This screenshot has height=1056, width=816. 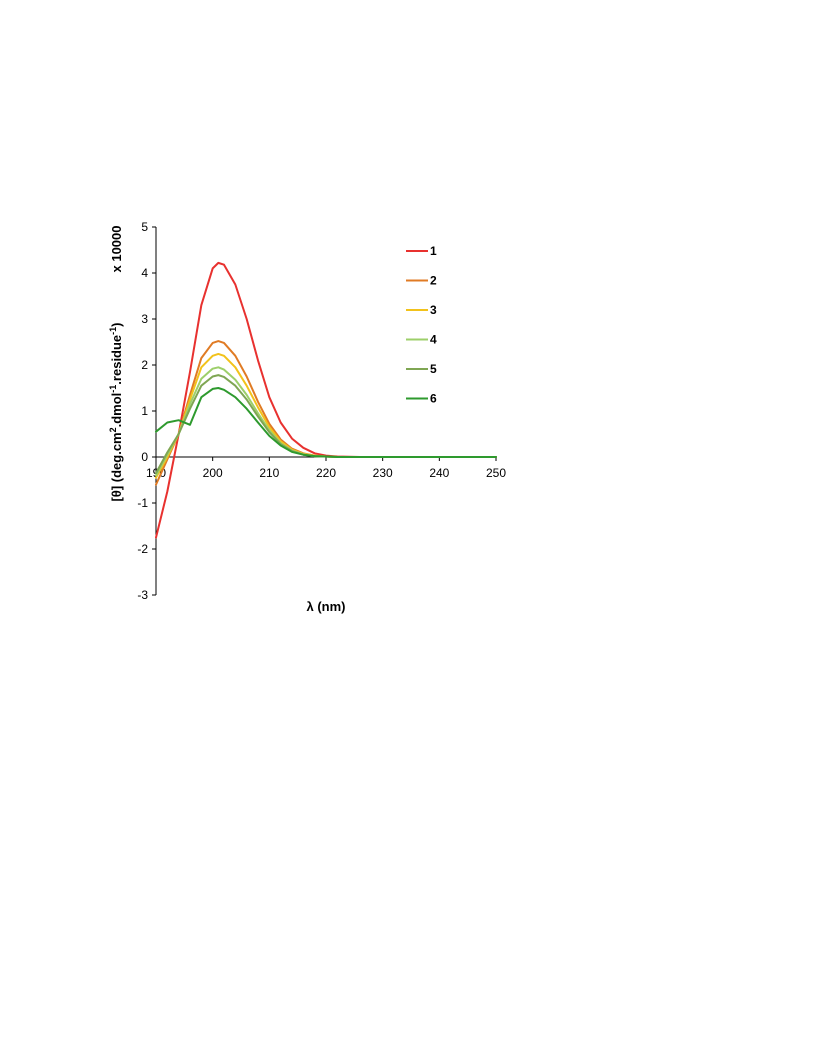 What do you see at coordinates (144, 273) in the screenshot?
I see `y-tick-label: 4` at bounding box center [144, 273].